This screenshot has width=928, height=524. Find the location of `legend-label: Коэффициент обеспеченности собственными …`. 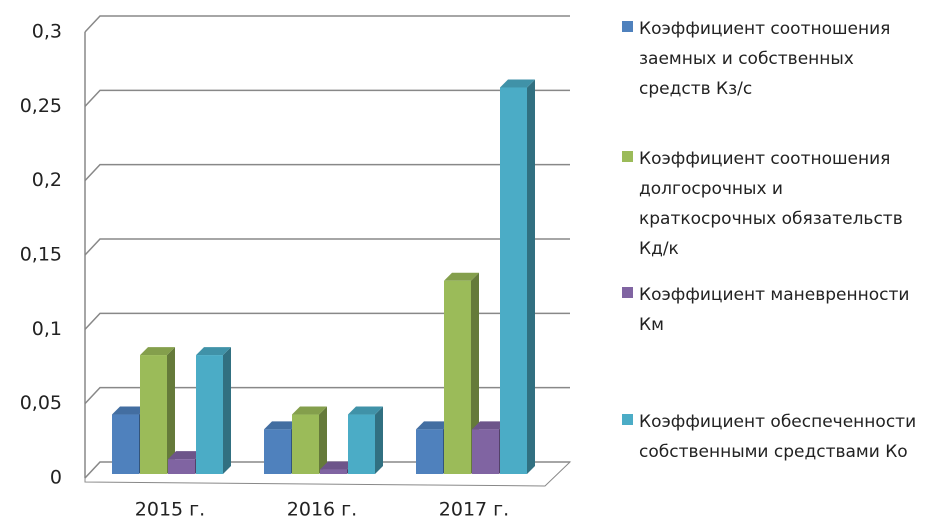

legend-label: Коэффициент обеспеченности собственными … is located at coordinates (778, 437).